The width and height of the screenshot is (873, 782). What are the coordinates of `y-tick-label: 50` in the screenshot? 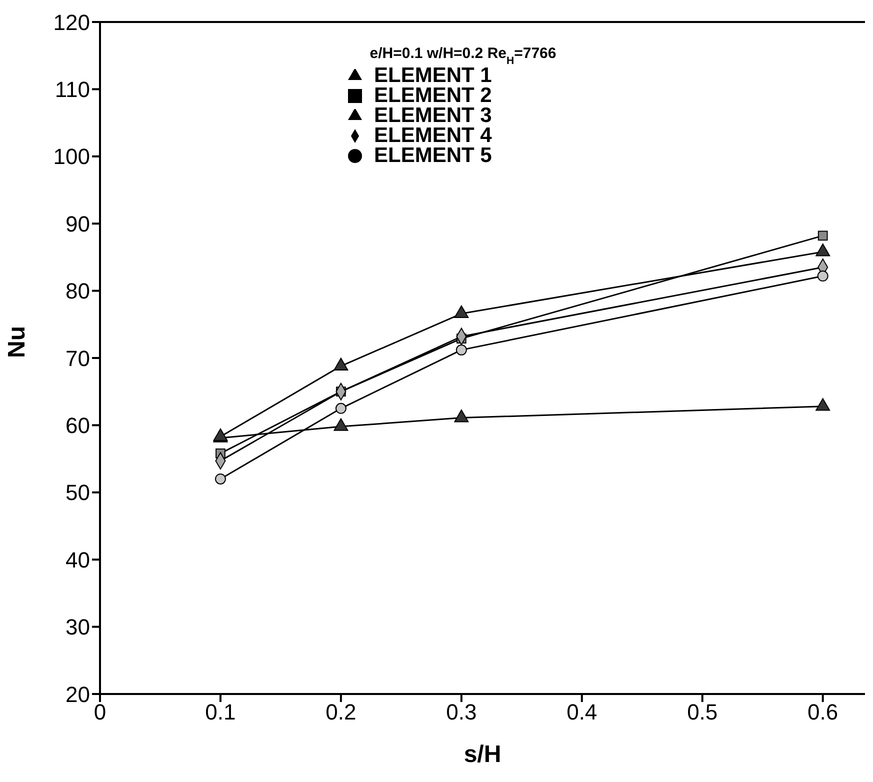 It's located at (78, 493).